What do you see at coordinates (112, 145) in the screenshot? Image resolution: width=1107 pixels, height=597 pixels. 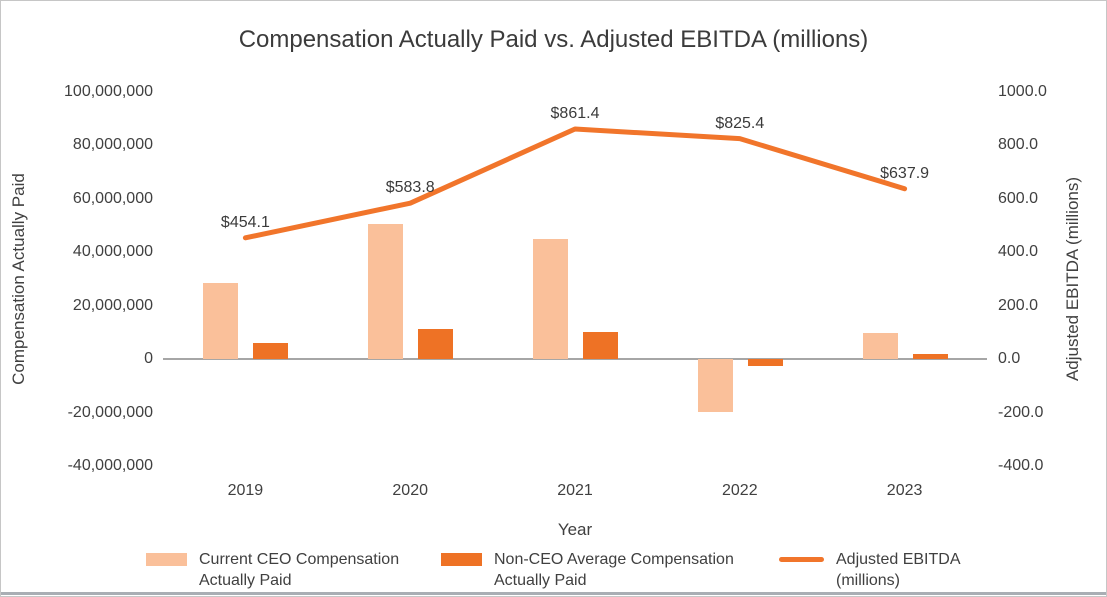 I see `left-axis-tick: 80,000,000` at bounding box center [112, 145].